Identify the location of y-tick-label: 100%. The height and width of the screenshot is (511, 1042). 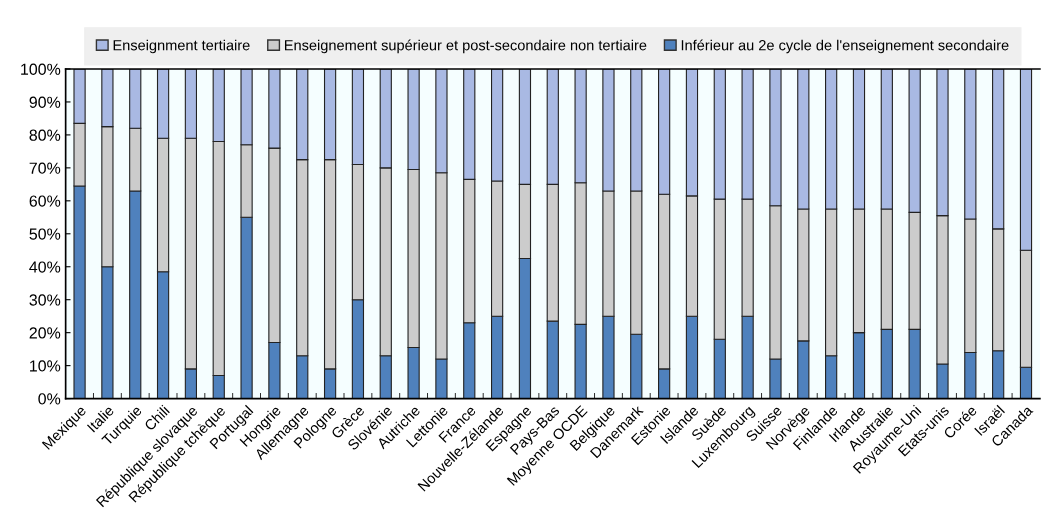
(41, 69).